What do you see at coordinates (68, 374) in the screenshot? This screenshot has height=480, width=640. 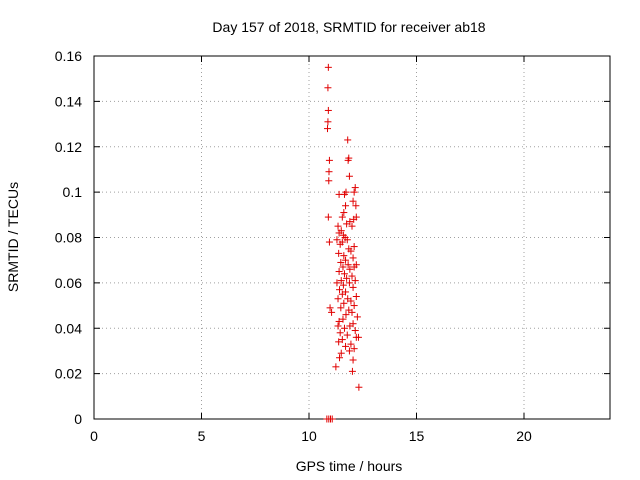 I see `y-tick-label: 0.02` at bounding box center [68, 374].